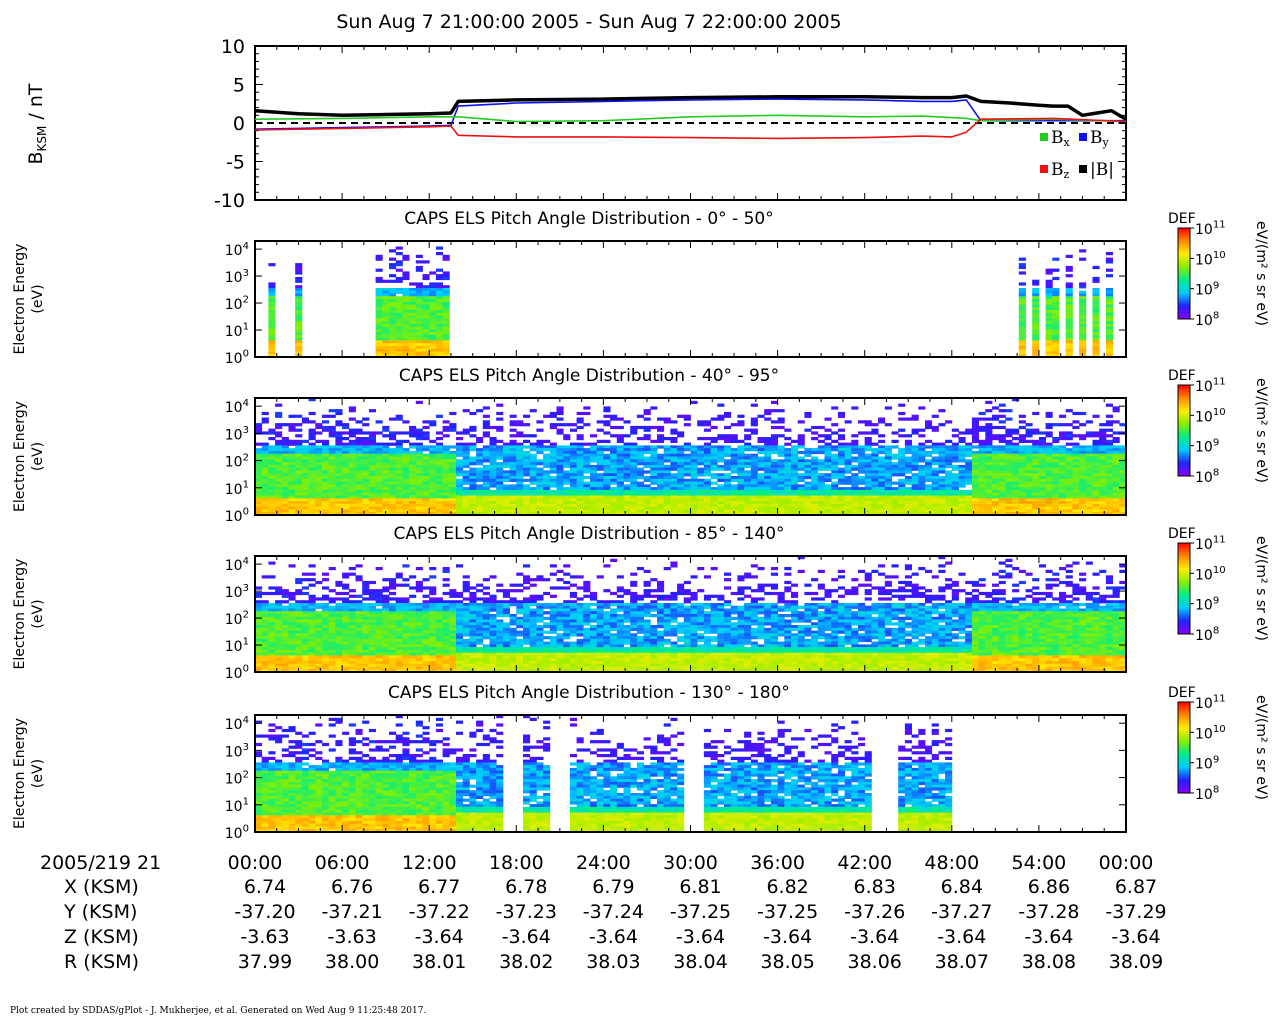  What do you see at coordinates (1083, 169) in the screenshot?
I see `legend-swatch` at bounding box center [1083, 169].